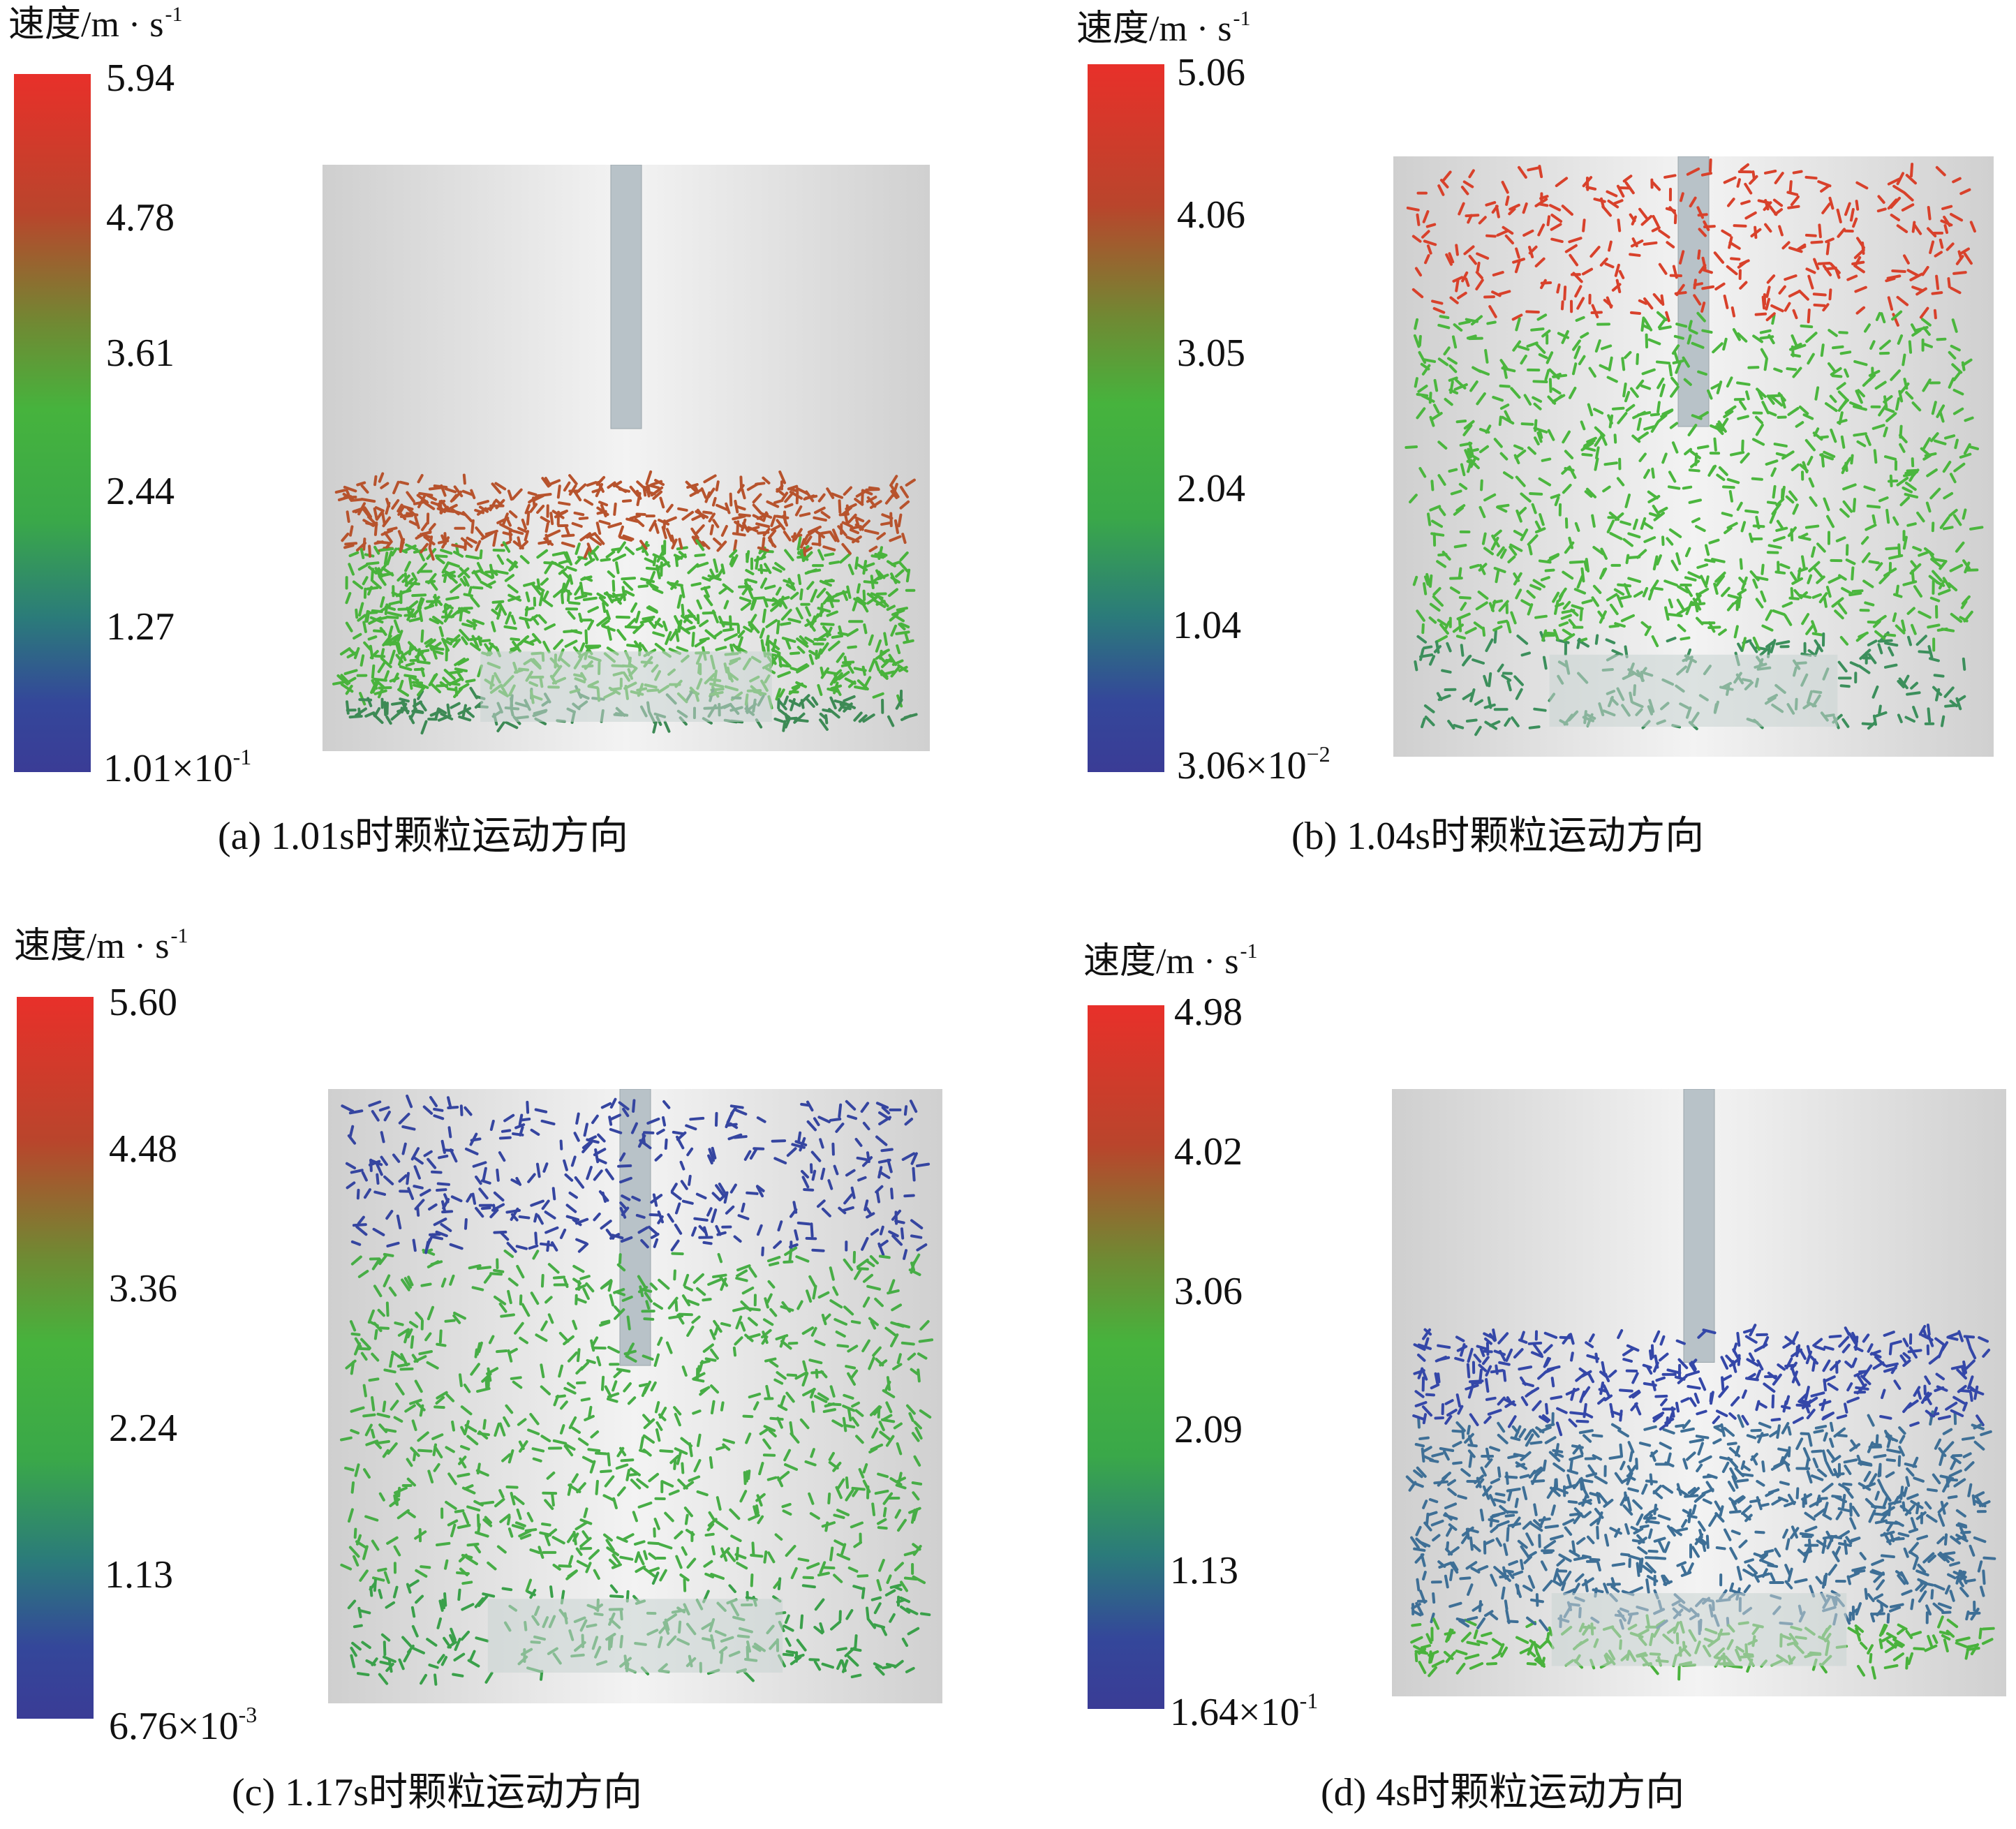  I want to click on unit-label-c: 速度/m · s-1, so click(101, 945).